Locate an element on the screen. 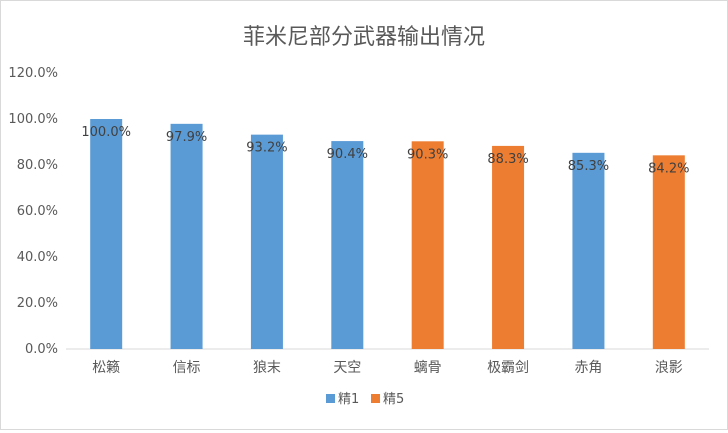  data-label: 93.2% is located at coordinates (266, 148).